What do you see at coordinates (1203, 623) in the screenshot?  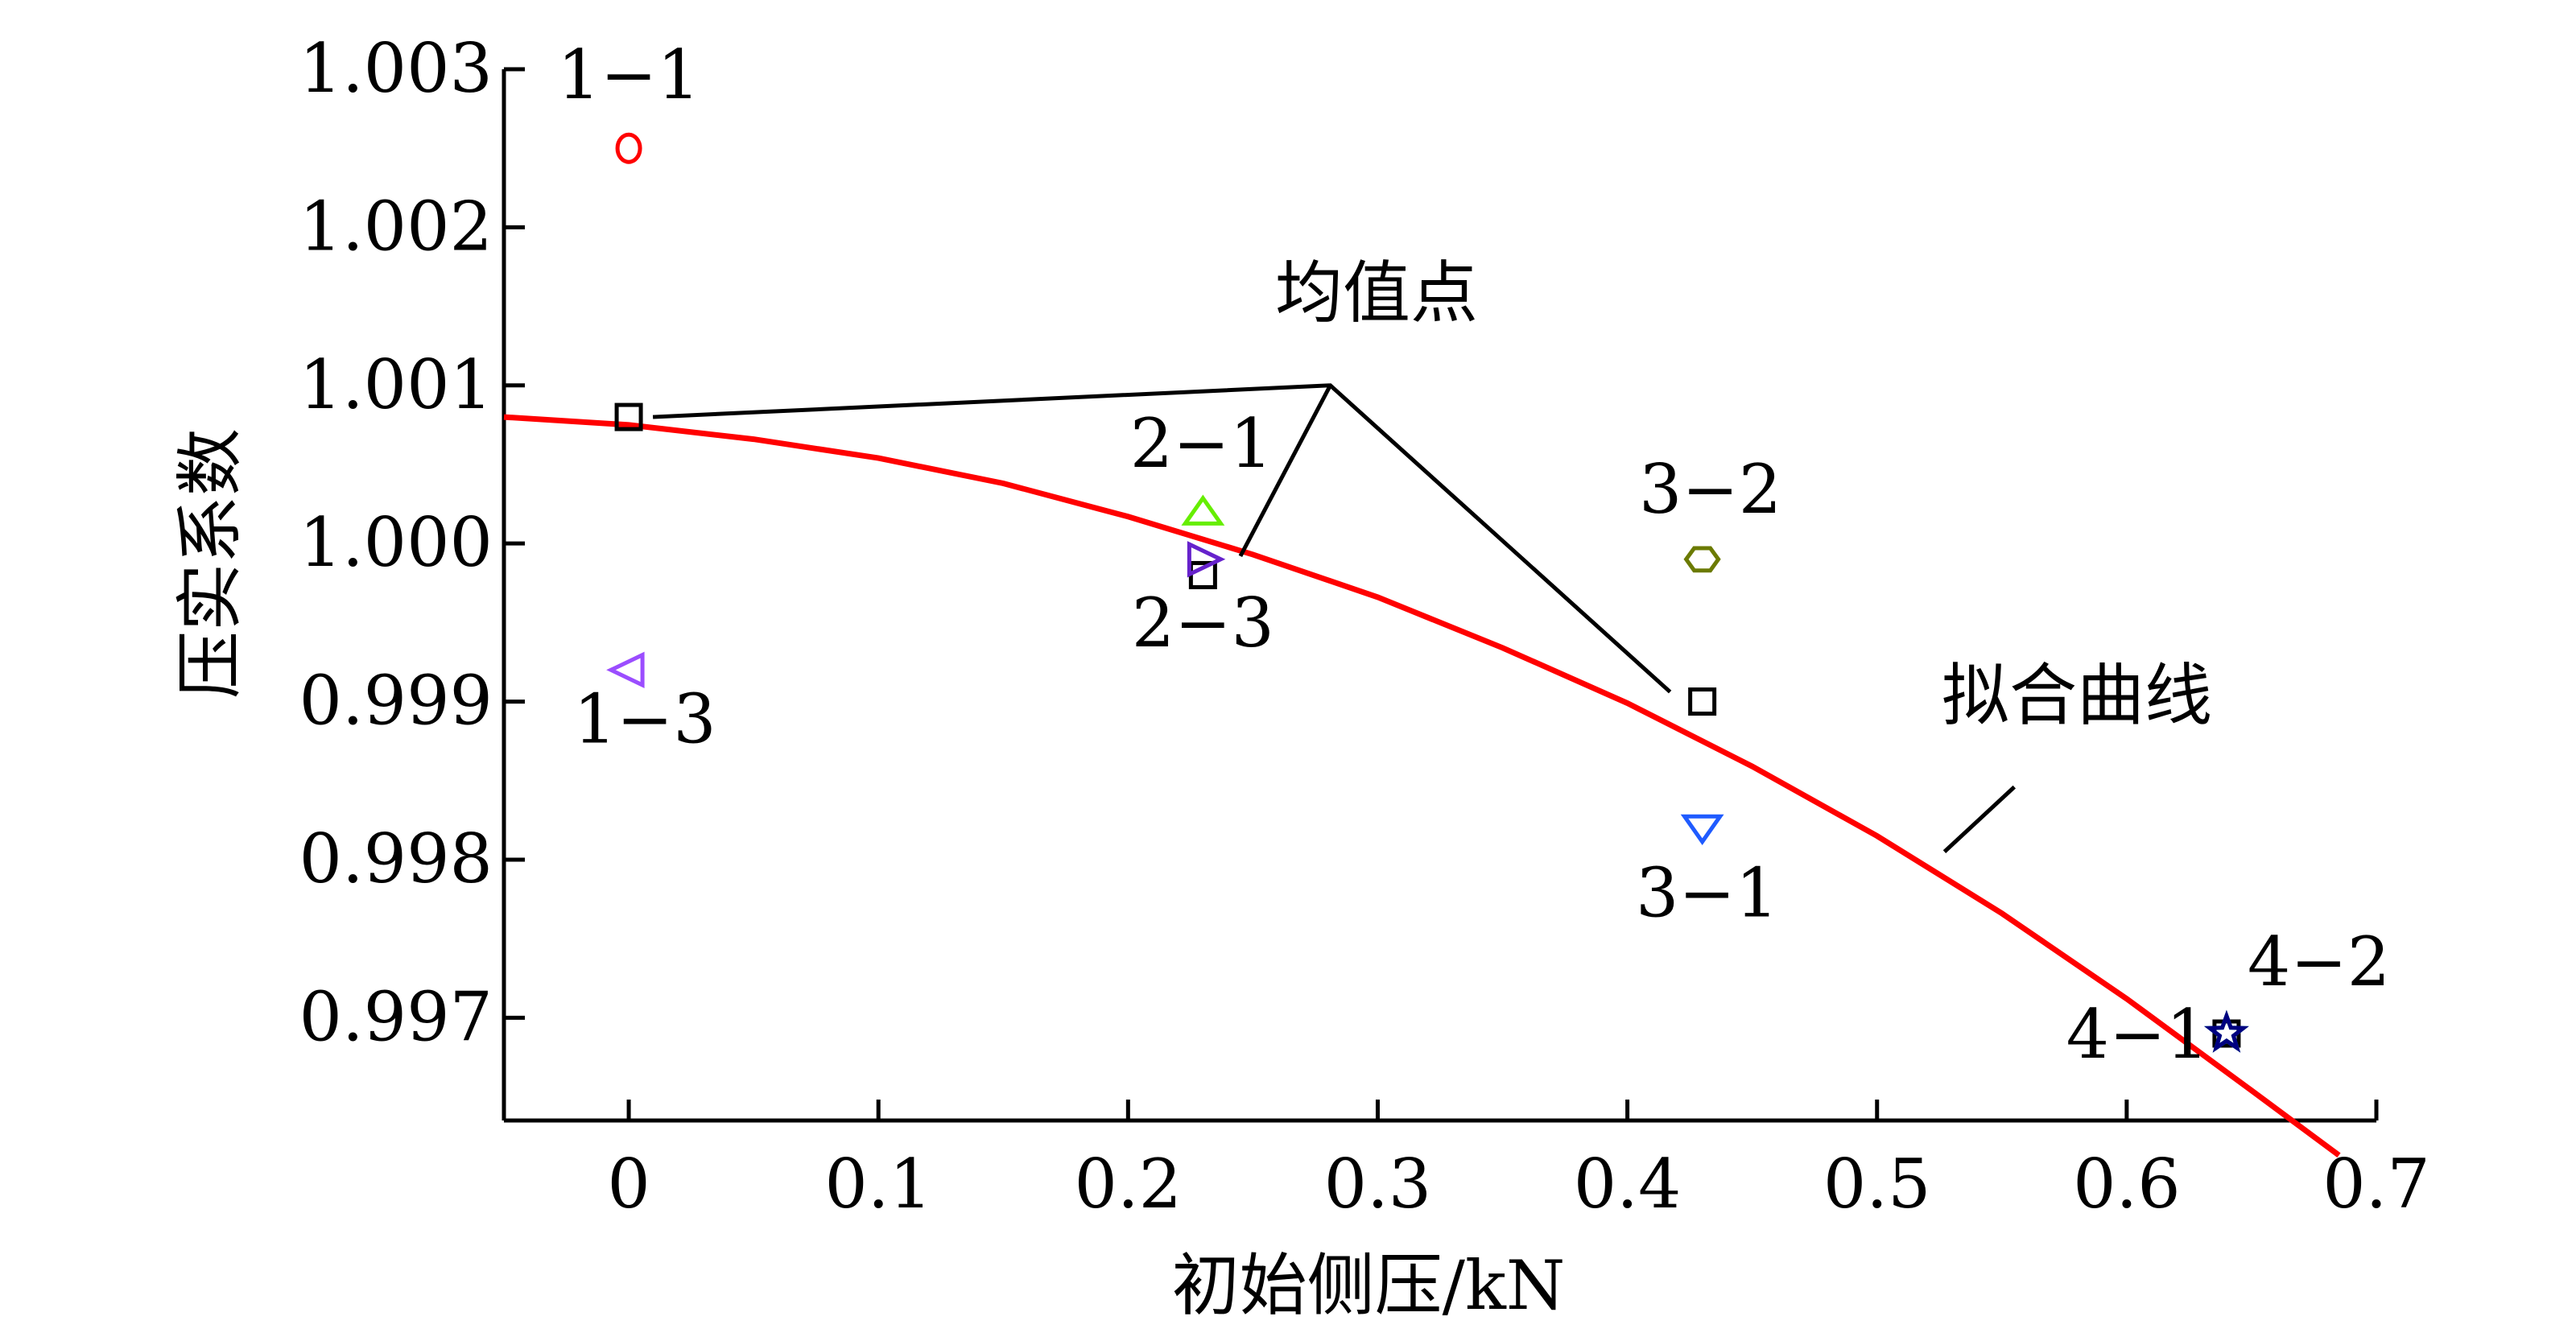 I see `series-label: 2−3` at bounding box center [1203, 623].